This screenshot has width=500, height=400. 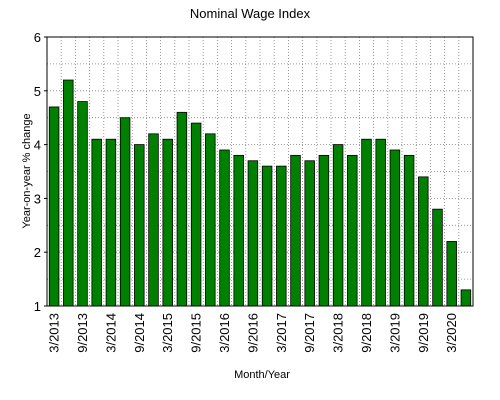 What do you see at coordinates (309, 333) in the screenshot?
I see `x-tick-label: 9/2017` at bounding box center [309, 333].